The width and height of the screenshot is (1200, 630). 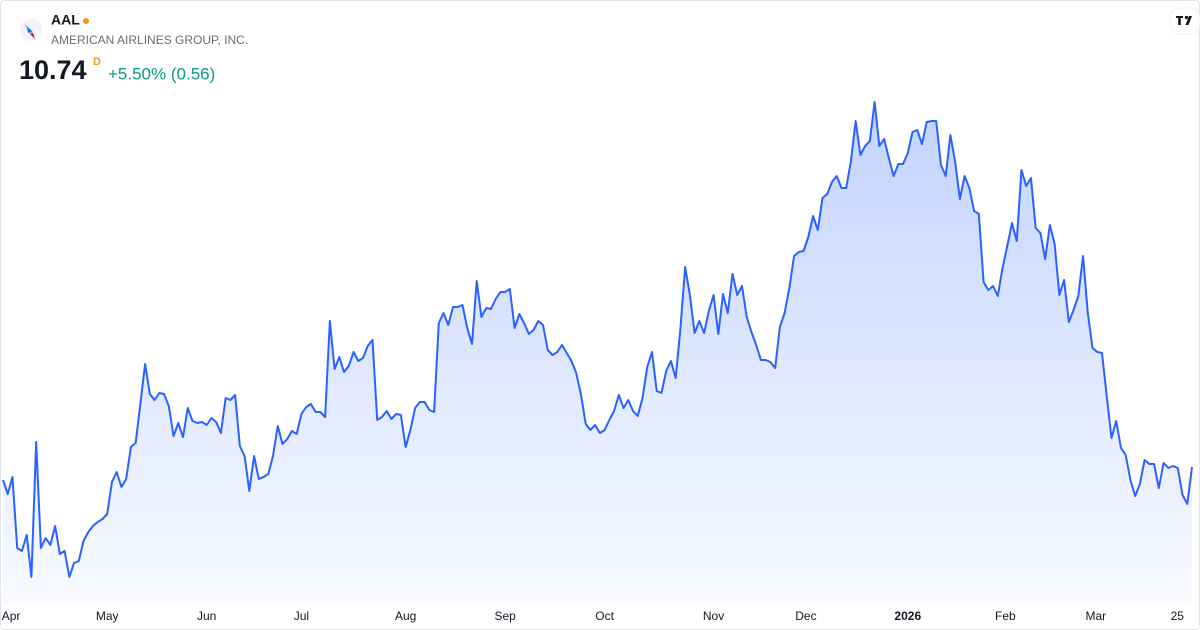 What do you see at coordinates (1184, 21) in the screenshot?
I see `tv-logo` at bounding box center [1184, 21].